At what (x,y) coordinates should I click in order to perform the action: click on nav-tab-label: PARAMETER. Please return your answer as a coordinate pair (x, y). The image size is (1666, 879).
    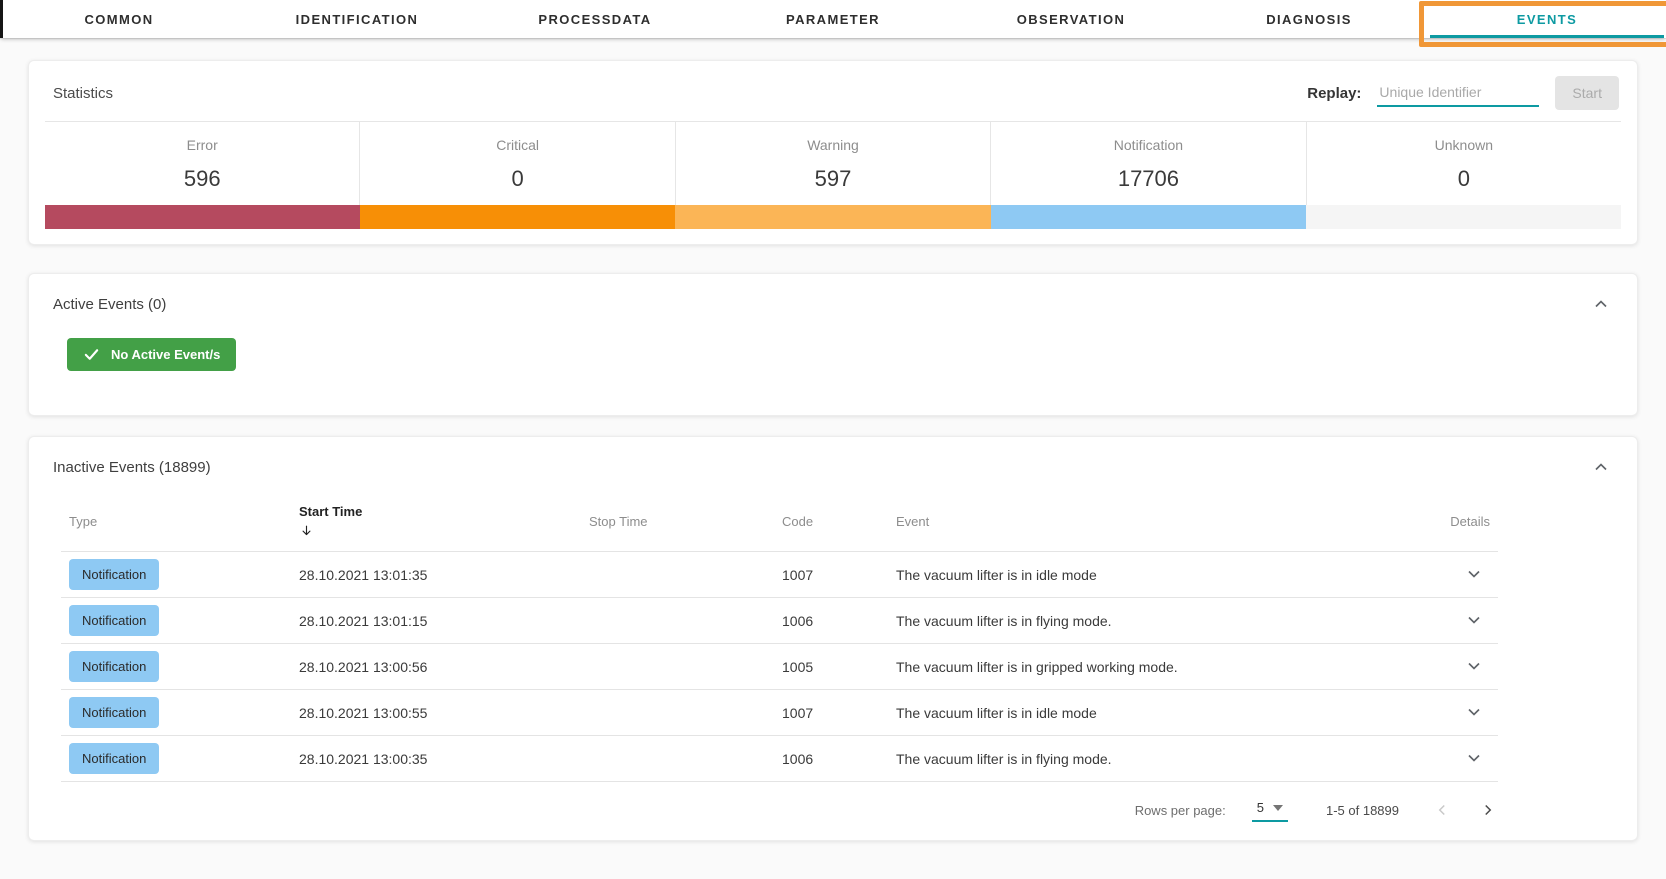
    Looking at the image, I should click on (833, 19).